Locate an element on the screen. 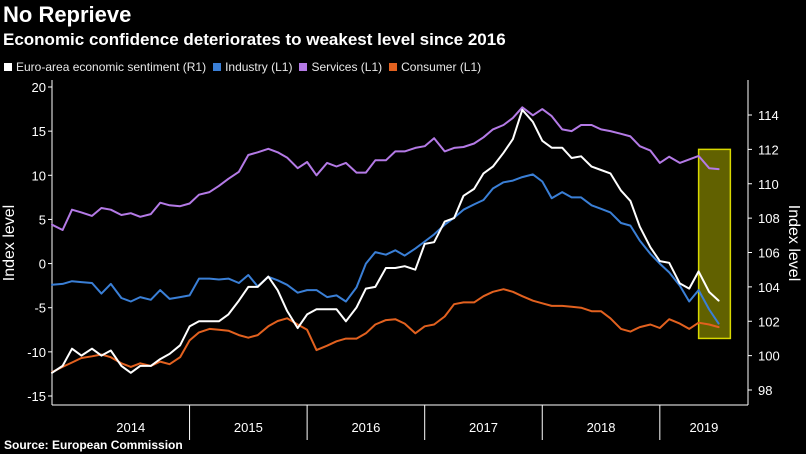 The height and width of the screenshot is (454, 806). legend-label-sentiment: Euro-area economic sentiment (R1) is located at coordinates (111, 67).